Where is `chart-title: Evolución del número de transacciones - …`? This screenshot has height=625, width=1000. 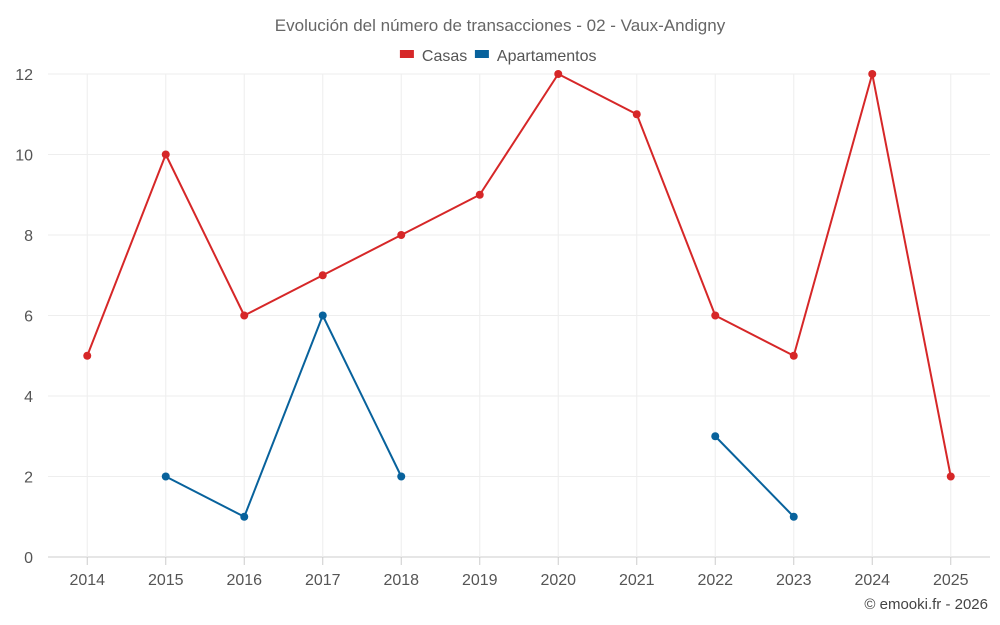 chart-title: Evolución del número de transacciones - … is located at coordinates (500, 25).